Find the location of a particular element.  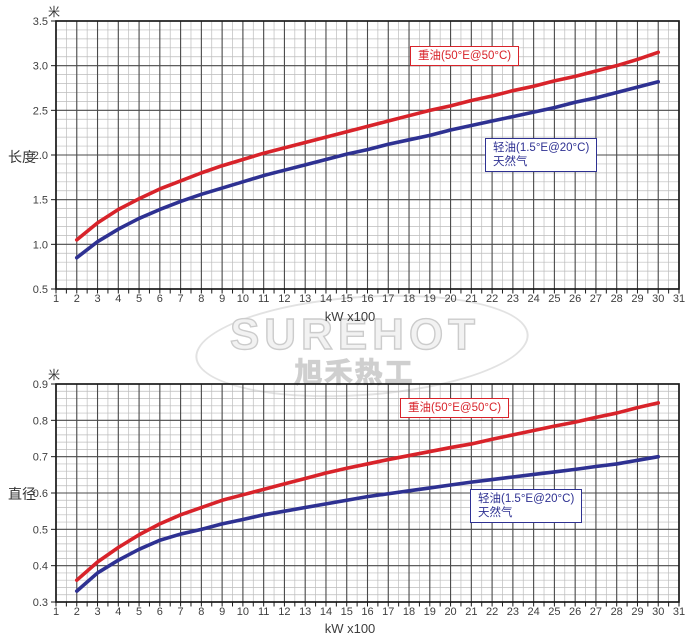

x-tick-label: 28 is located at coordinates (617, 299).